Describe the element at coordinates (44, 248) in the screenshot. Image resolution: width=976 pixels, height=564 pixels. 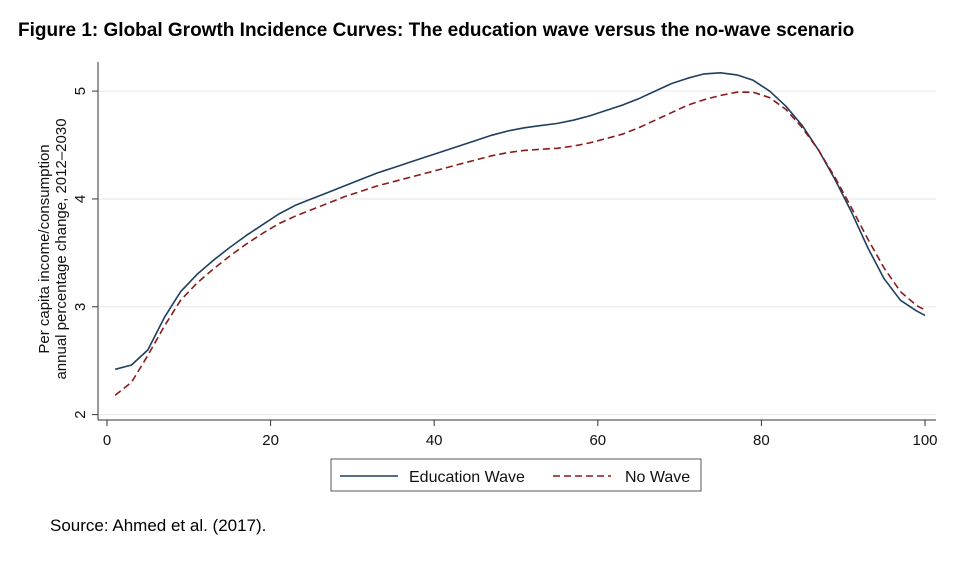
I see `y-axis-label-line1: Per capita income/consumption` at that location.